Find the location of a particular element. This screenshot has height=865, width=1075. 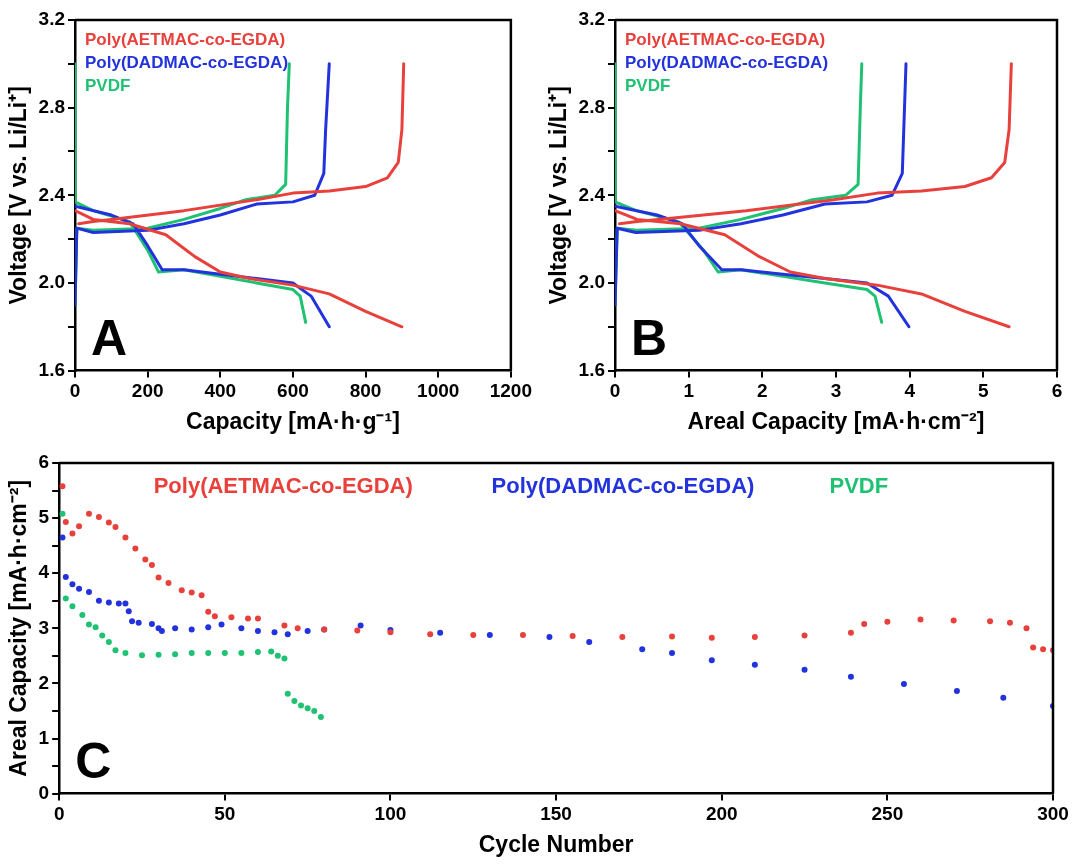

y-tick-label: 0 is located at coordinates (44, 792).